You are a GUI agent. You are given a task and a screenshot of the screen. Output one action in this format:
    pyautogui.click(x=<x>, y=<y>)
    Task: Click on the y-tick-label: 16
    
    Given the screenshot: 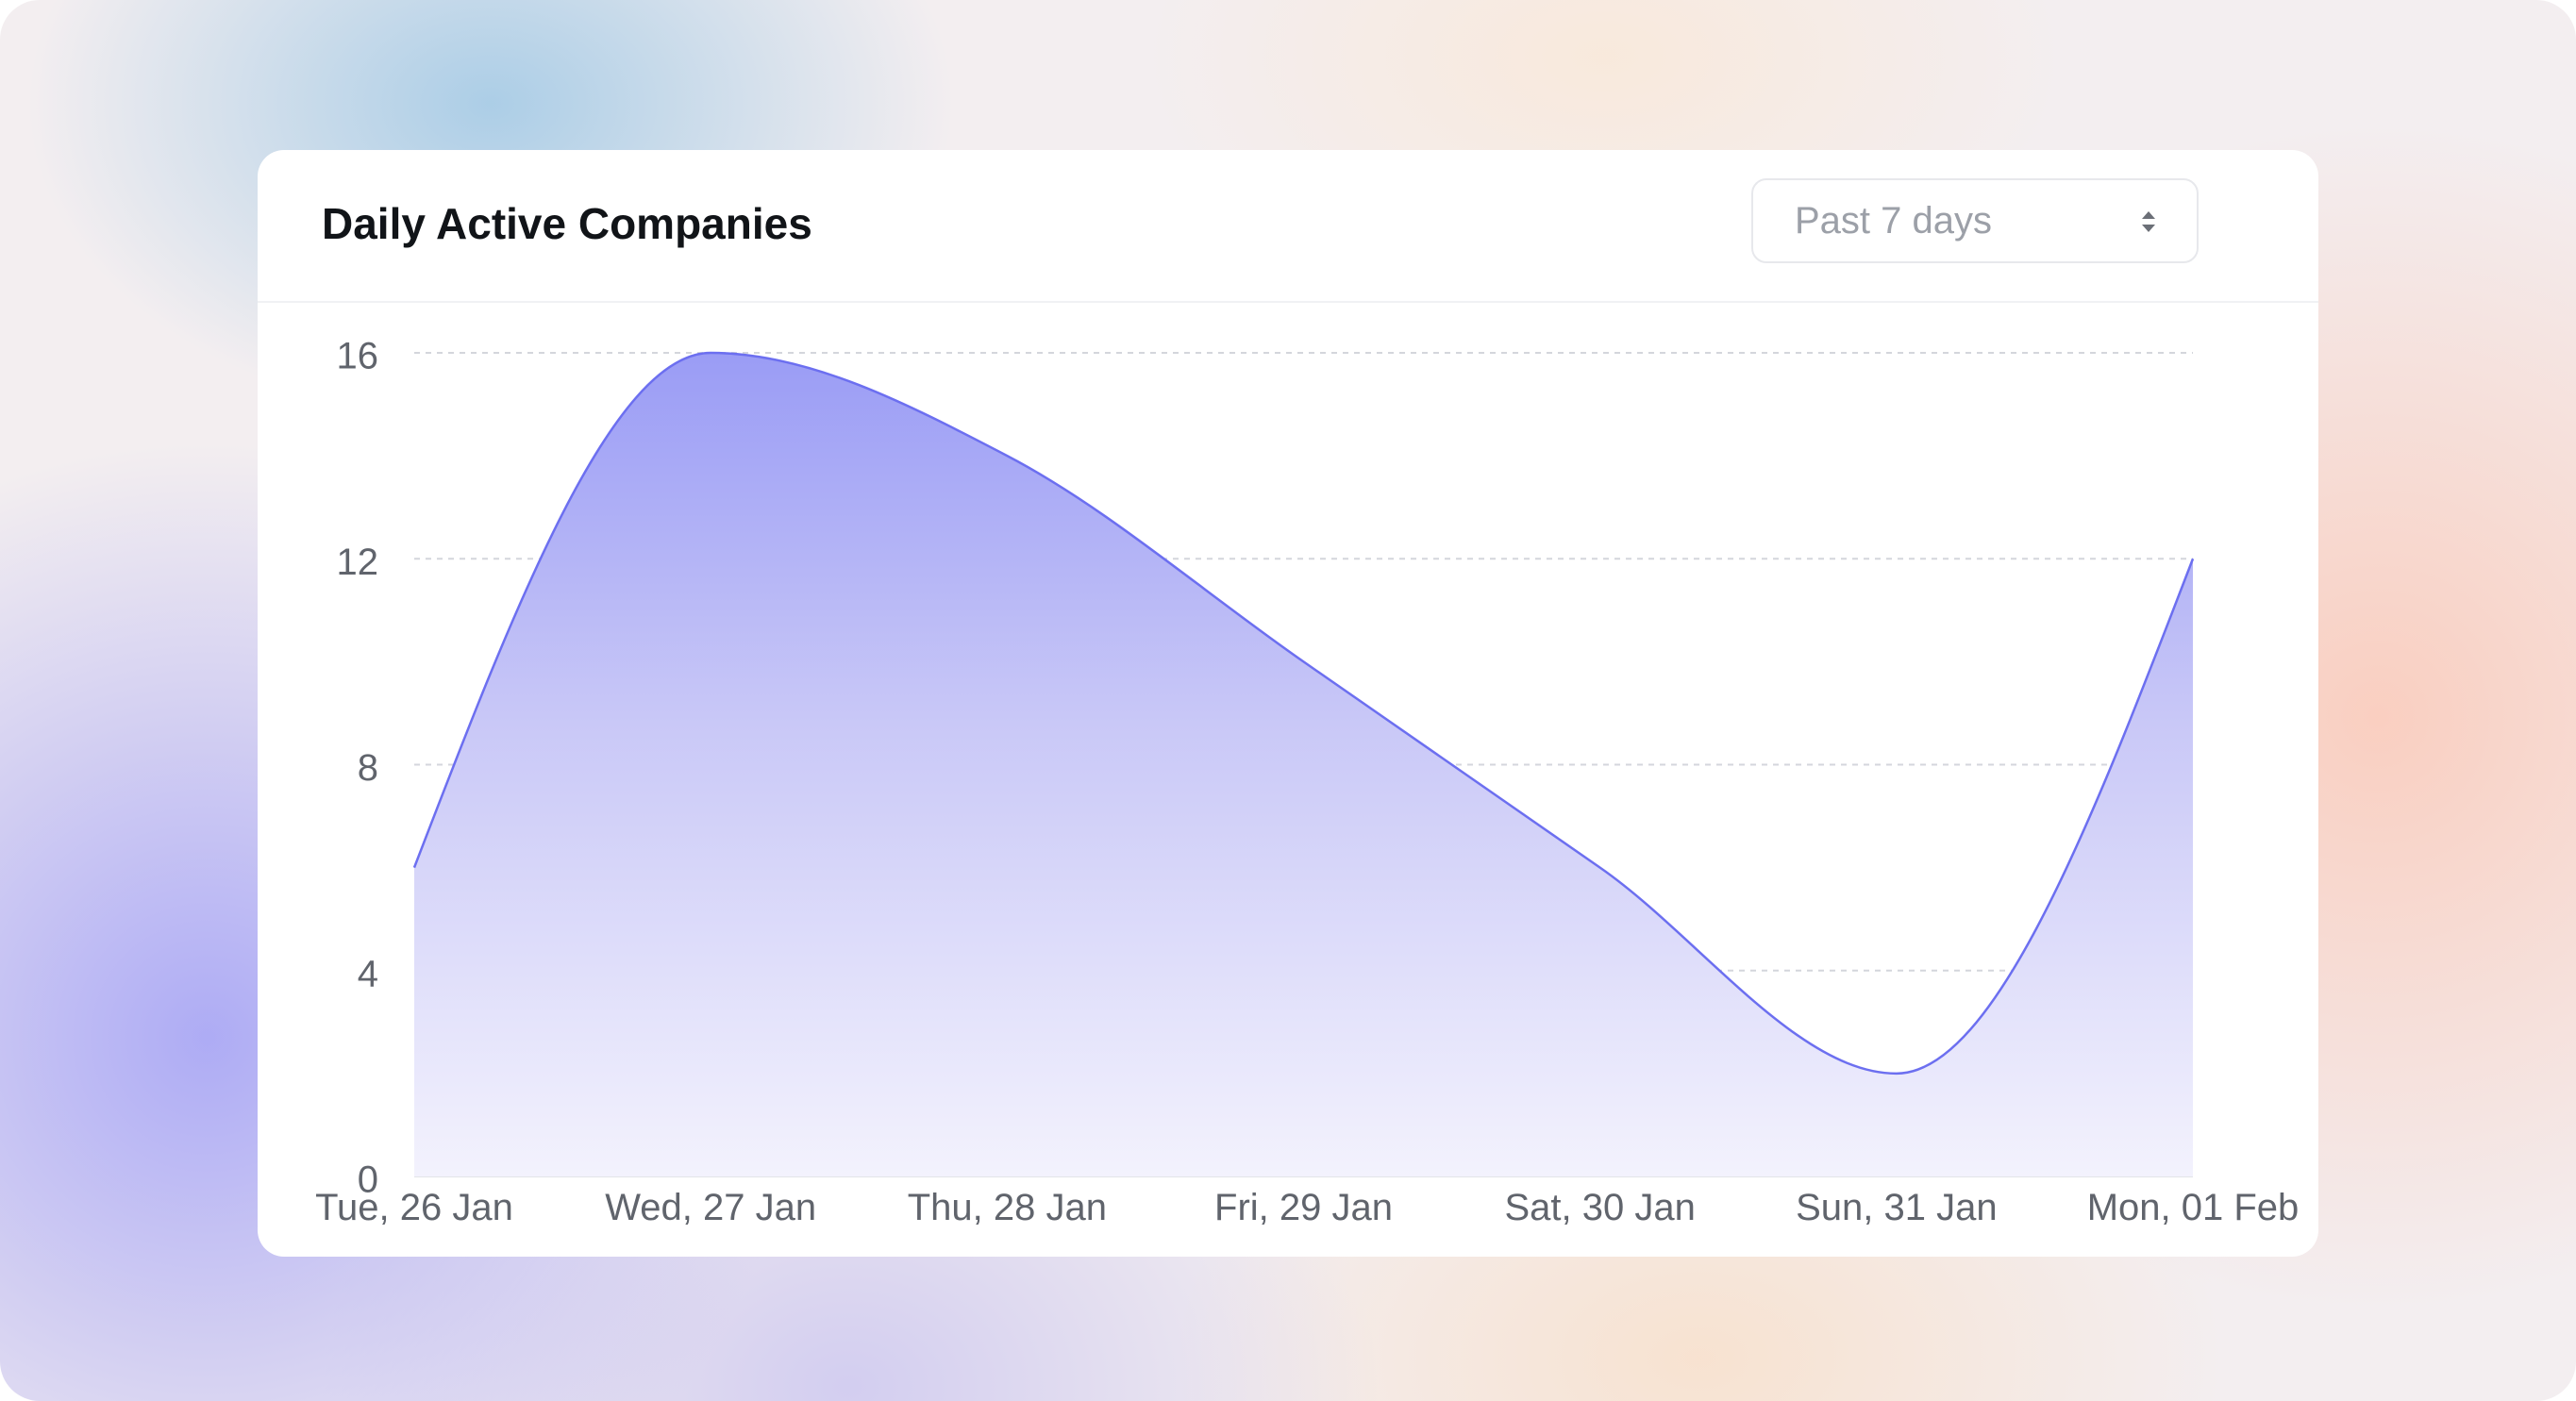 What is the action you would take?
    pyautogui.click(x=358, y=356)
    